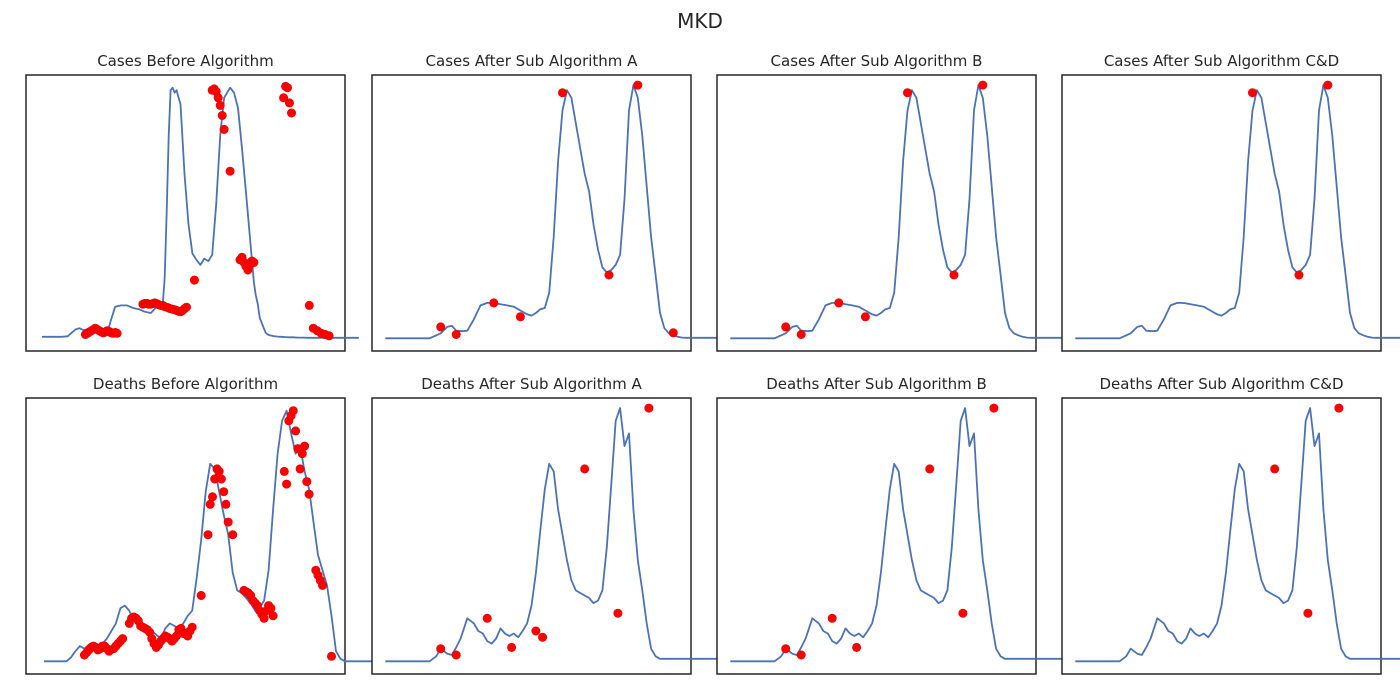 This screenshot has width=1400, height=700. I want to click on subplot-2: Cases After Sub Algorithm B, so click(889, 202).